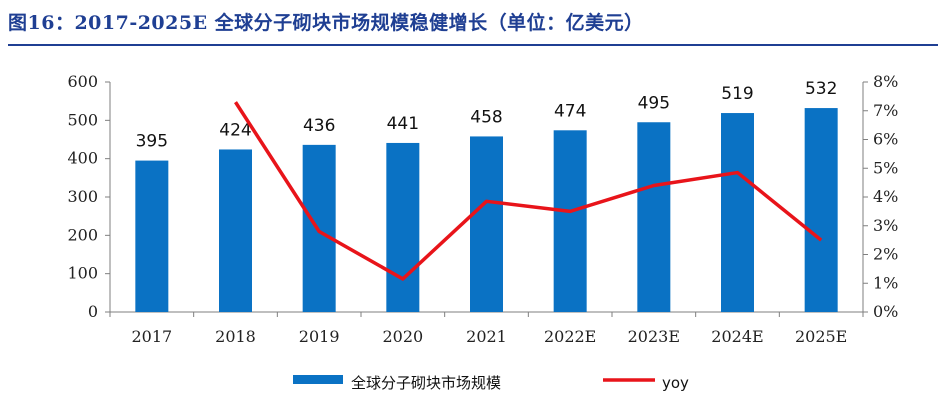 The width and height of the screenshot is (941, 400). What do you see at coordinates (235, 130) in the screenshot?
I see `bar-data-label: 424` at bounding box center [235, 130].